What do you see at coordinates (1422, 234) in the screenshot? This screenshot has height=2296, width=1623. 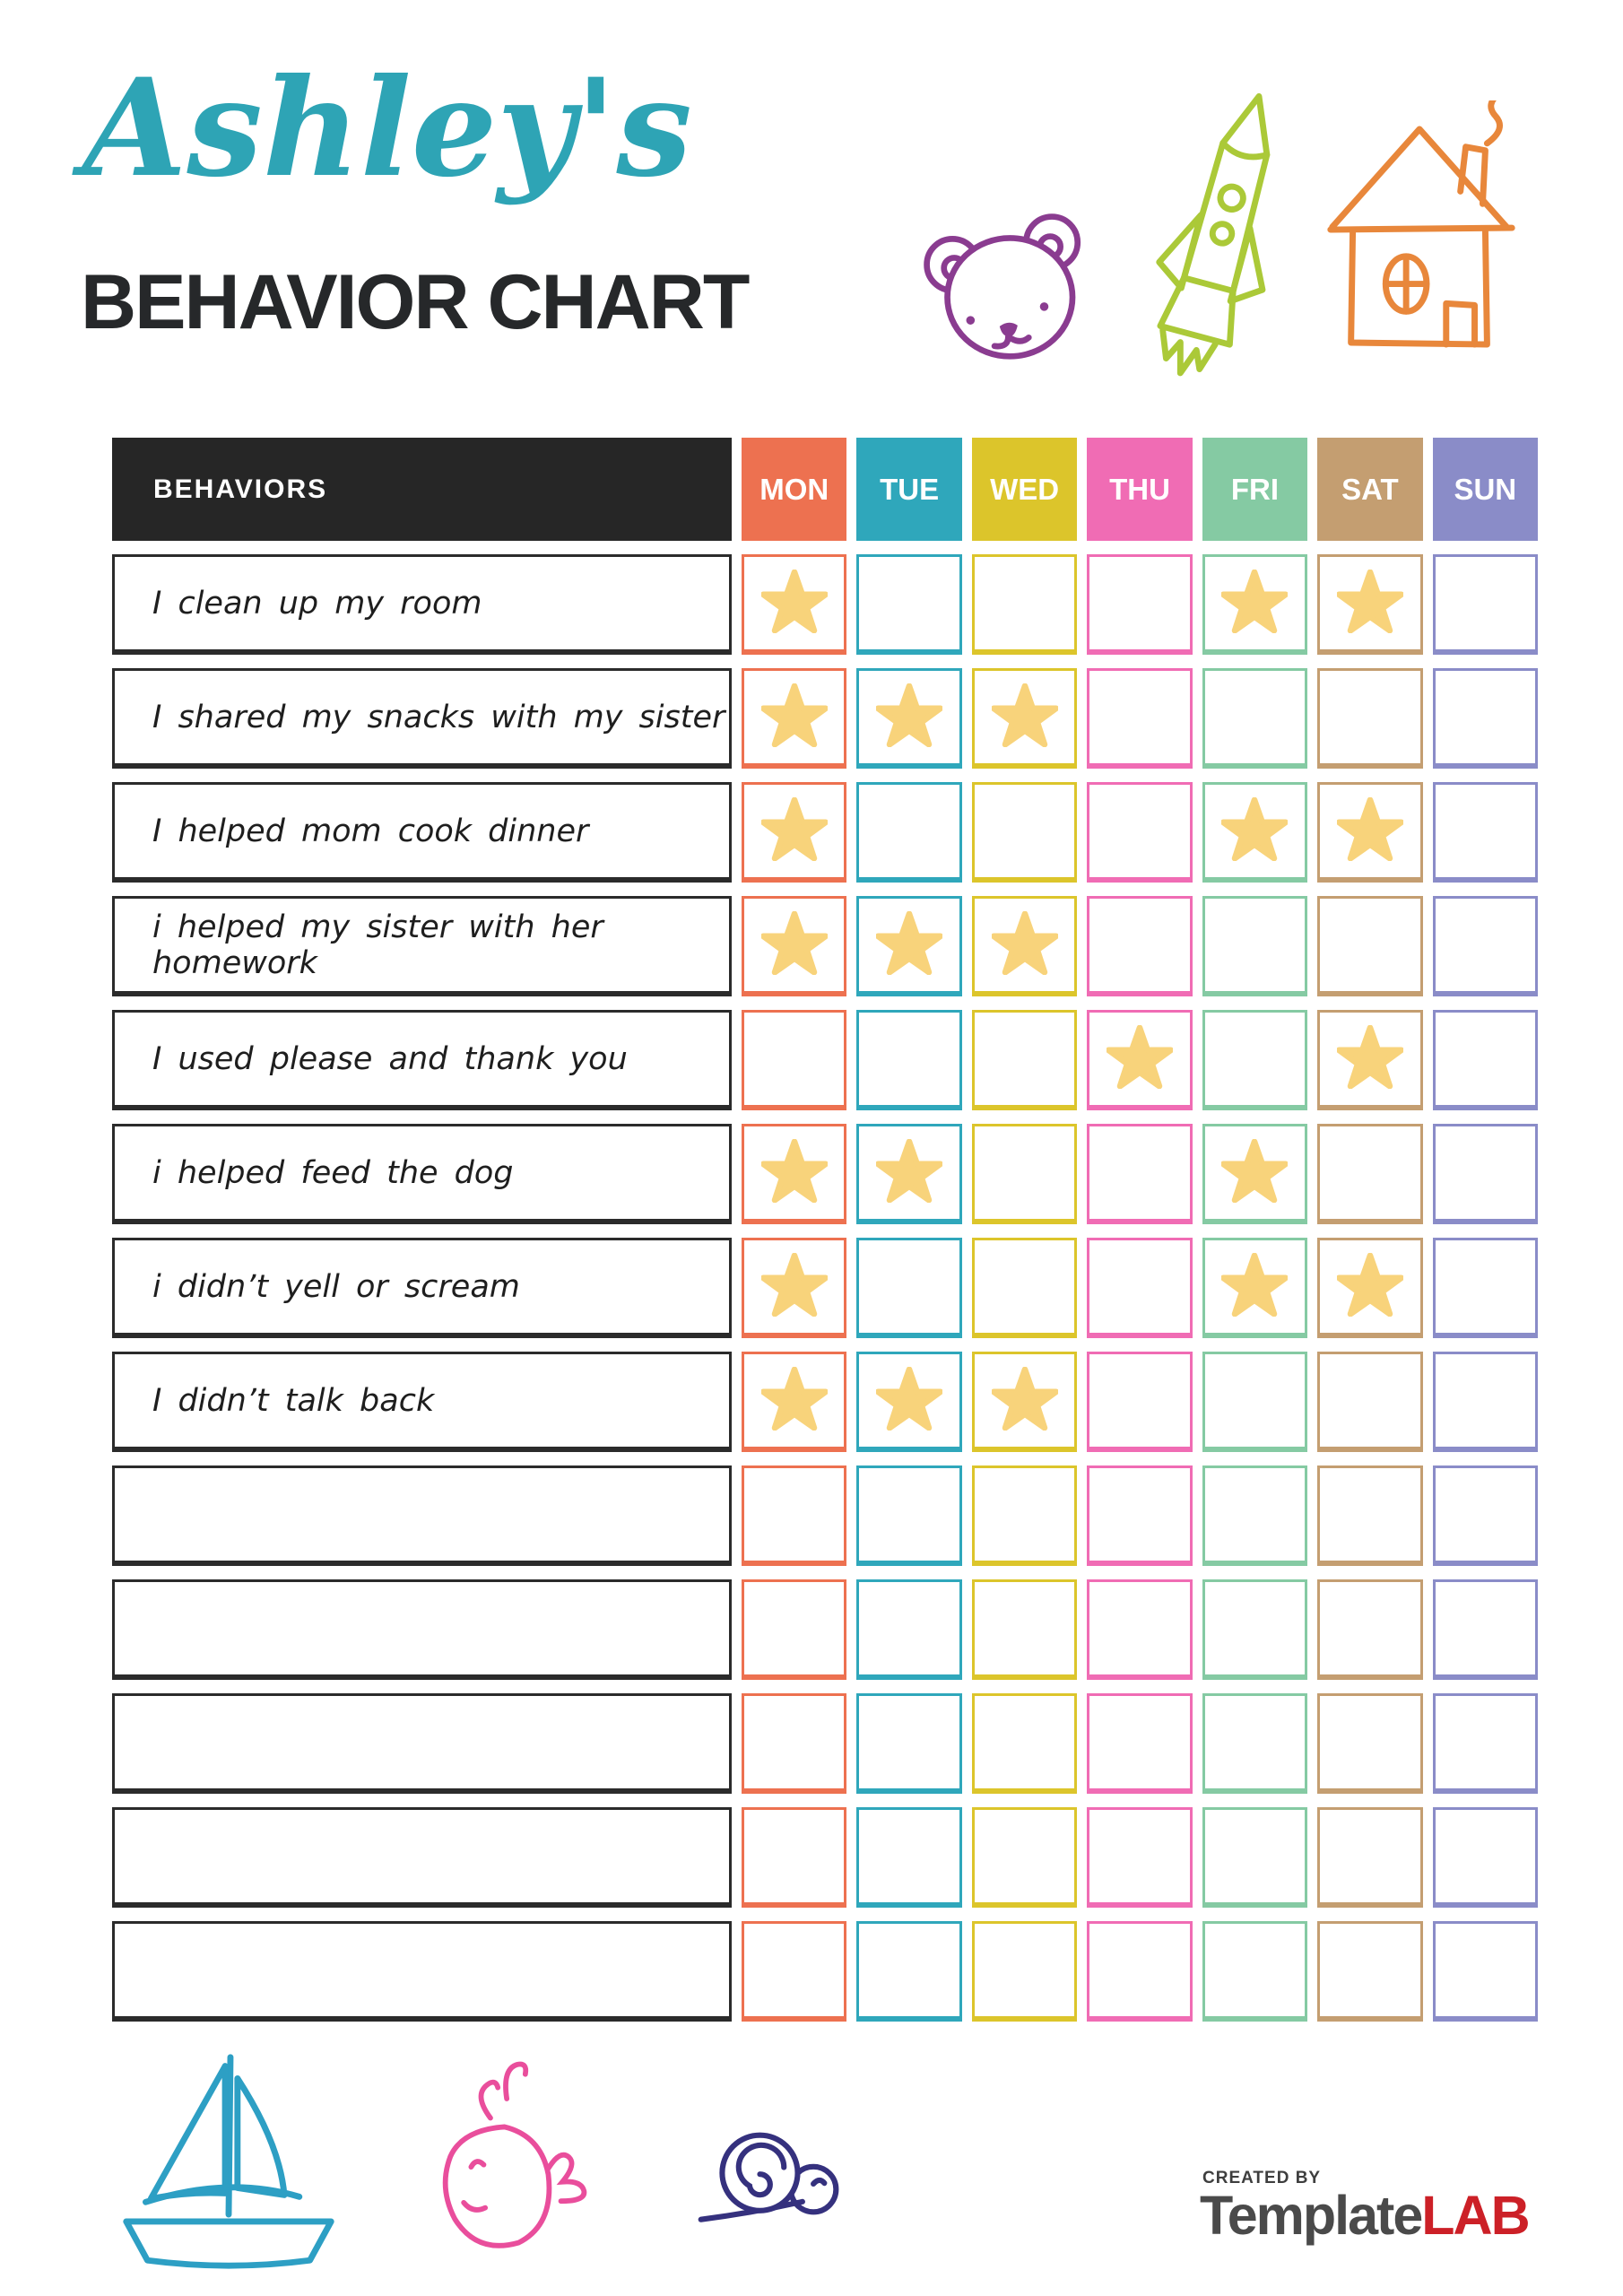 I see `house-icon` at bounding box center [1422, 234].